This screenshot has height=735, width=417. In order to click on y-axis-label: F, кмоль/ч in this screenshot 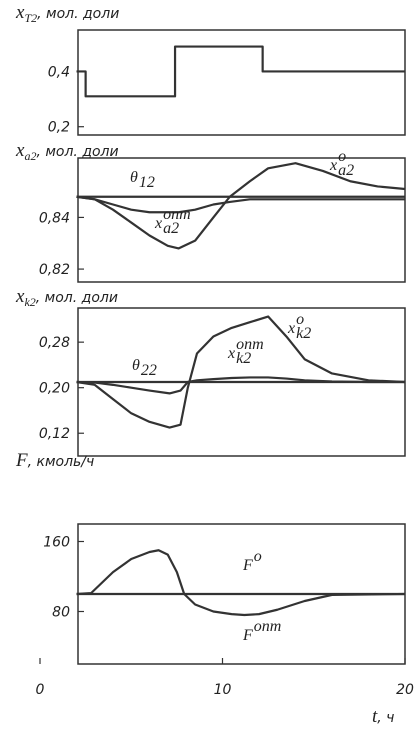, I will do `click(54, 460)`.